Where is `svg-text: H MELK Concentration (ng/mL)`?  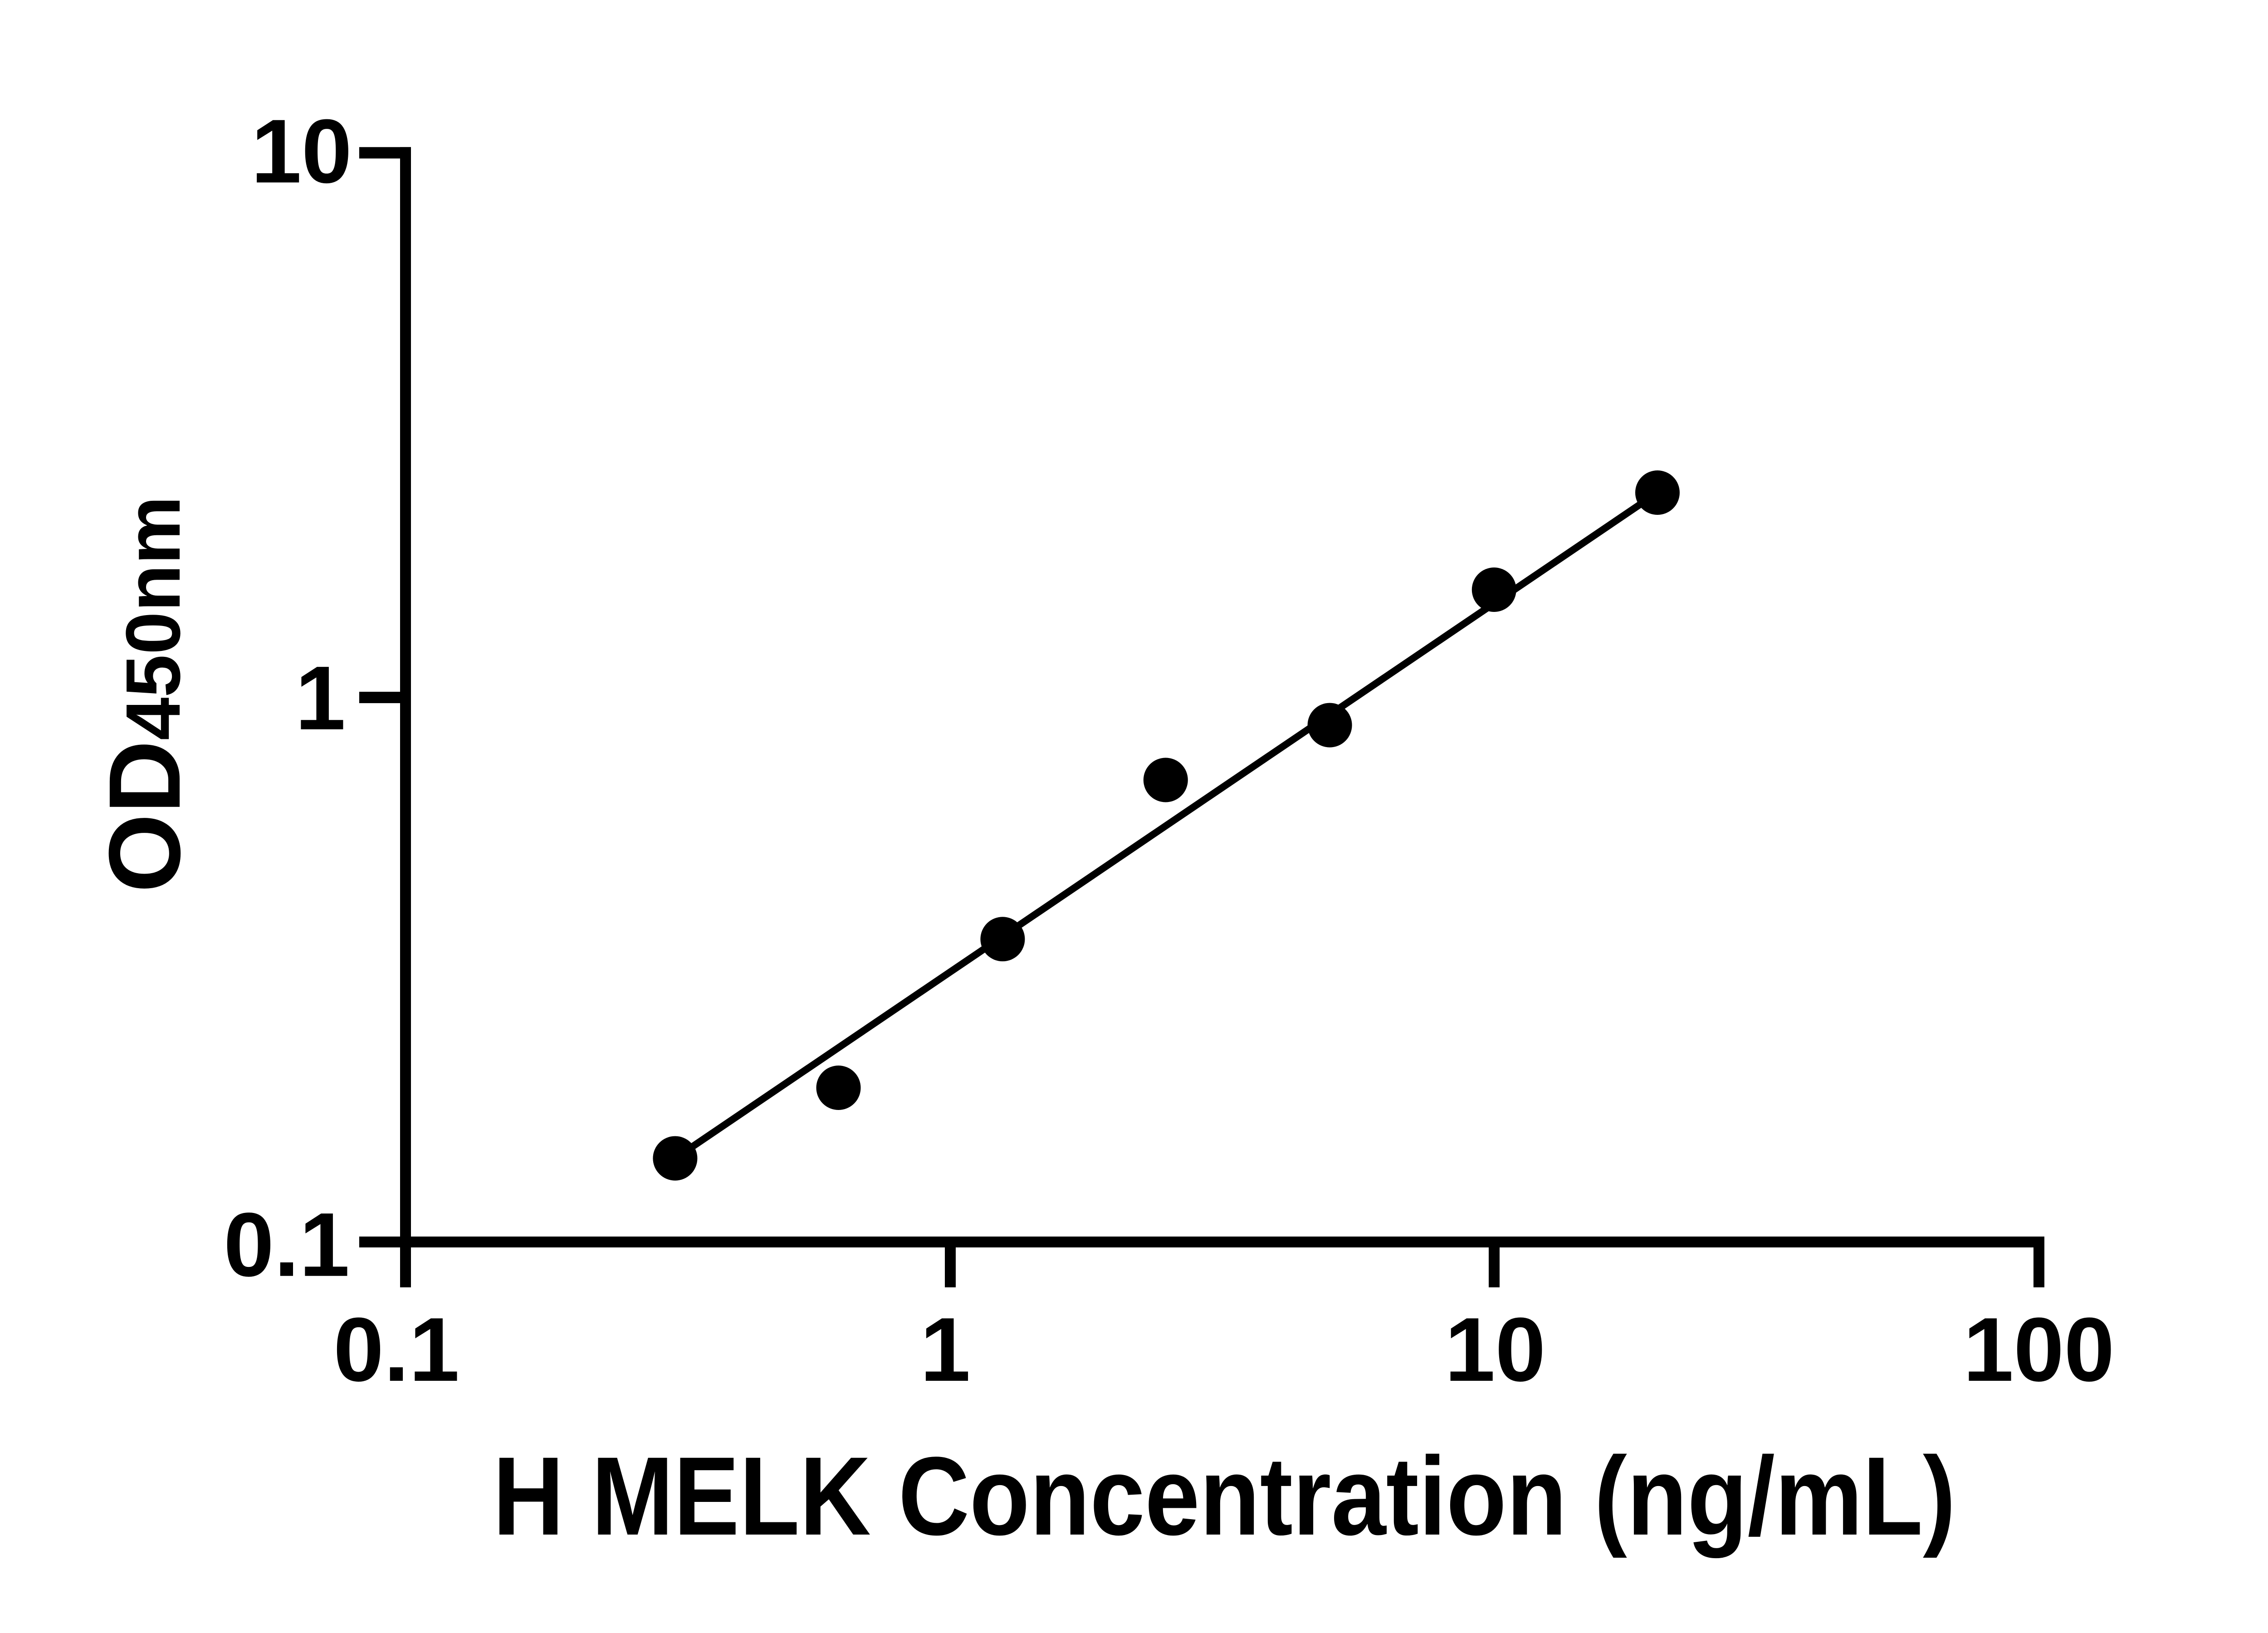 svg-text: H MELK Concentration (ng/mL) is located at coordinates (1224, 1496).